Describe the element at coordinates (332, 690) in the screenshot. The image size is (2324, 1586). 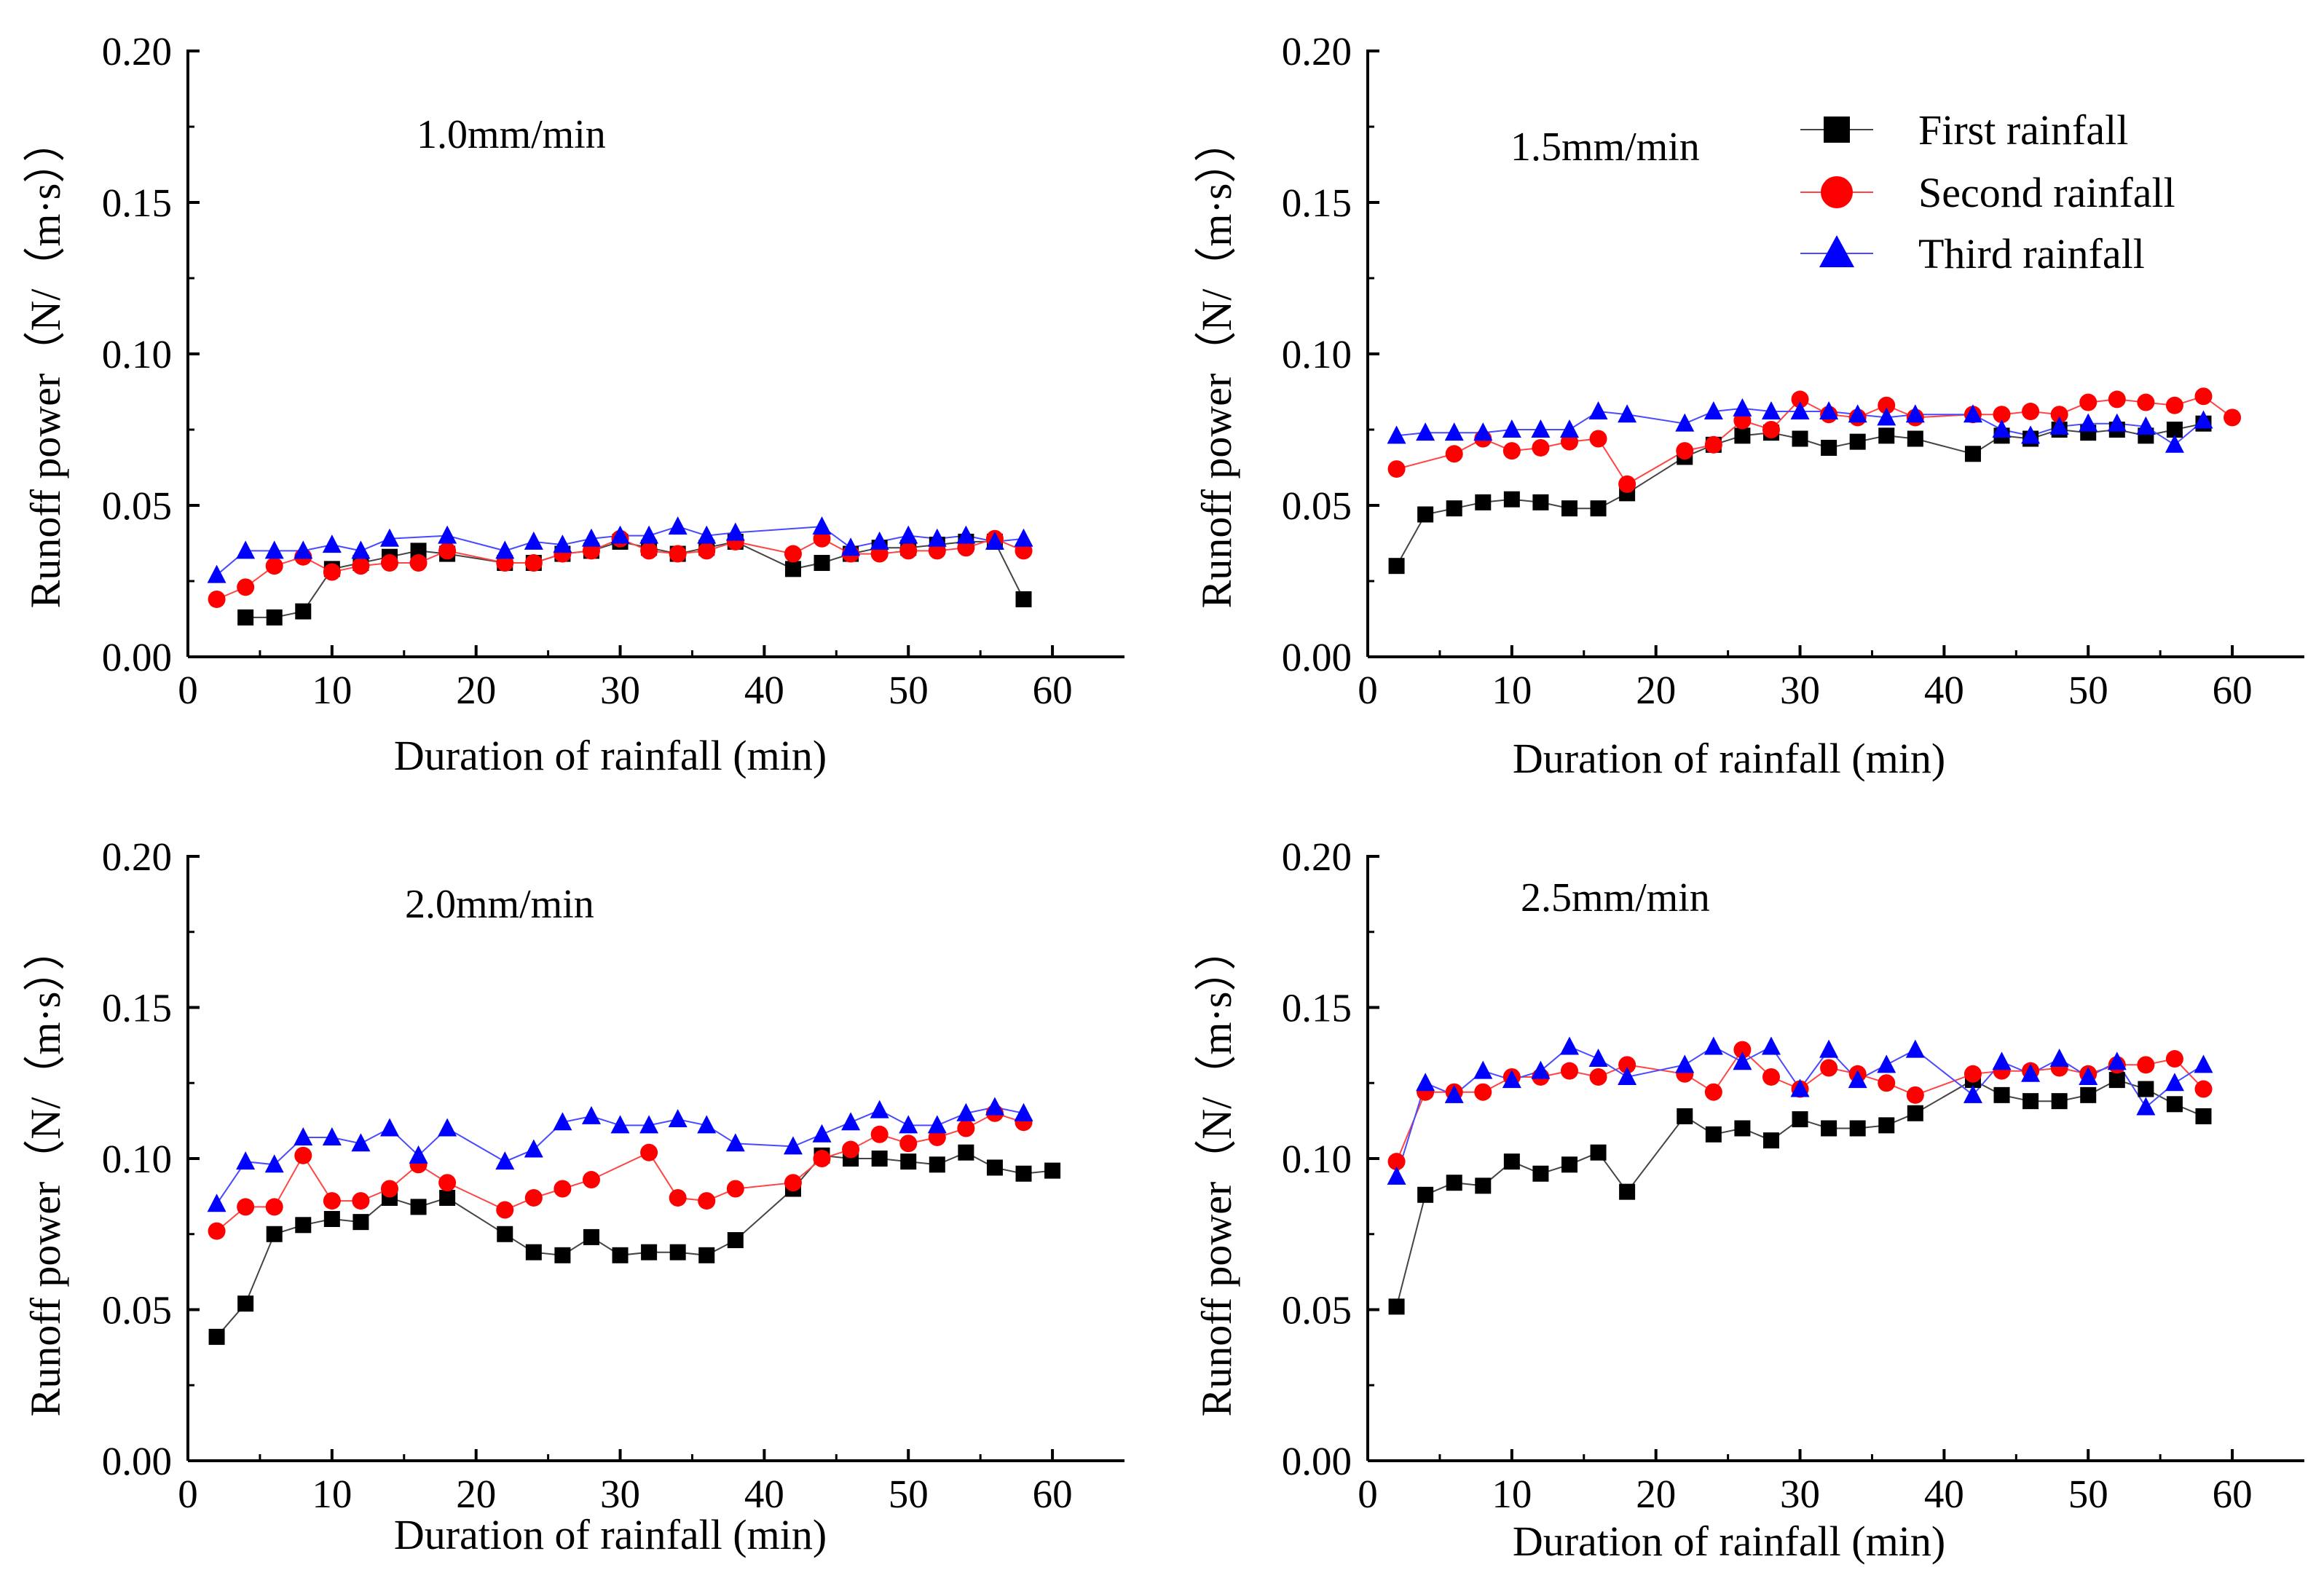
I see `x-tick-label: 10` at that location.